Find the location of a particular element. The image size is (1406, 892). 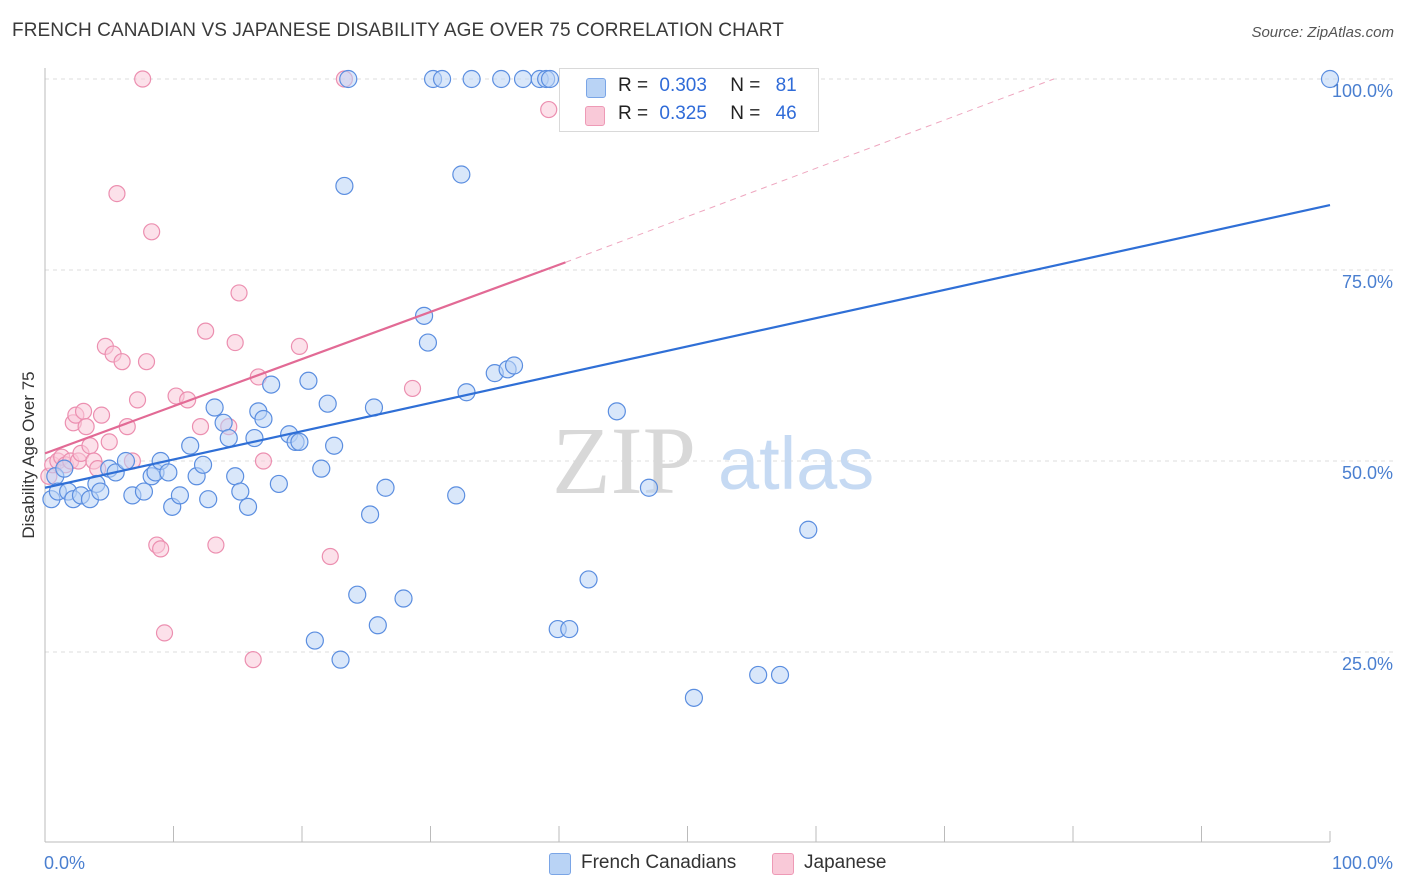

legend-swatch-french-canadians is located at coordinates (560, 864).